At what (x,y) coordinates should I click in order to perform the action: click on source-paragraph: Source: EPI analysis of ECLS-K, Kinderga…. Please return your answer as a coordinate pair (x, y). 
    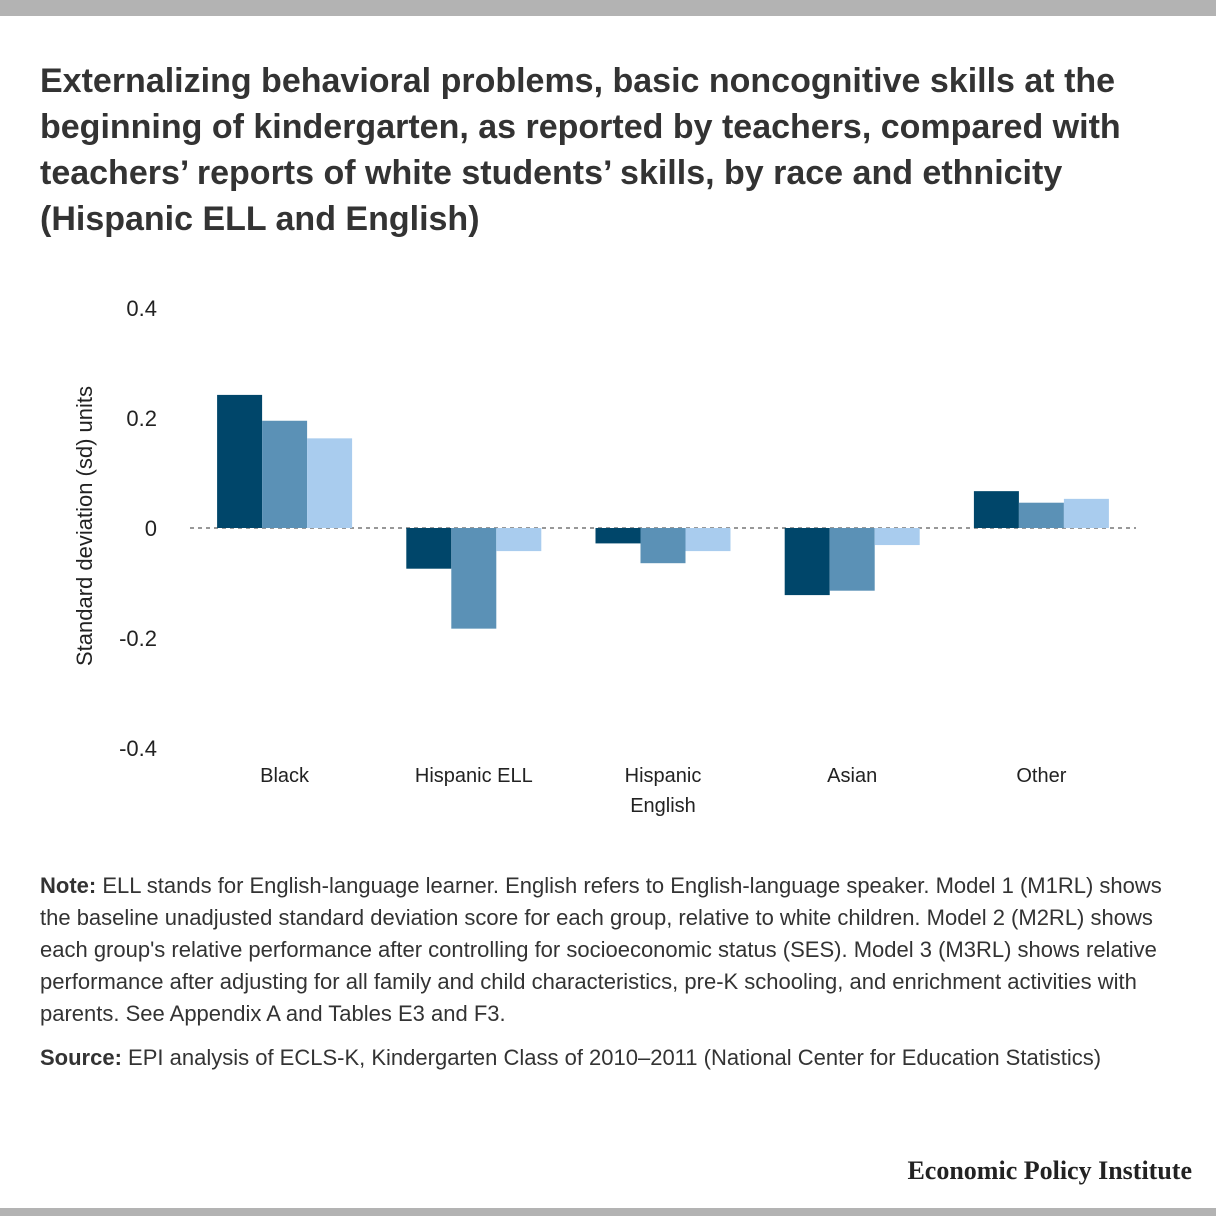
    Looking at the image, I should click on (615, 1058).